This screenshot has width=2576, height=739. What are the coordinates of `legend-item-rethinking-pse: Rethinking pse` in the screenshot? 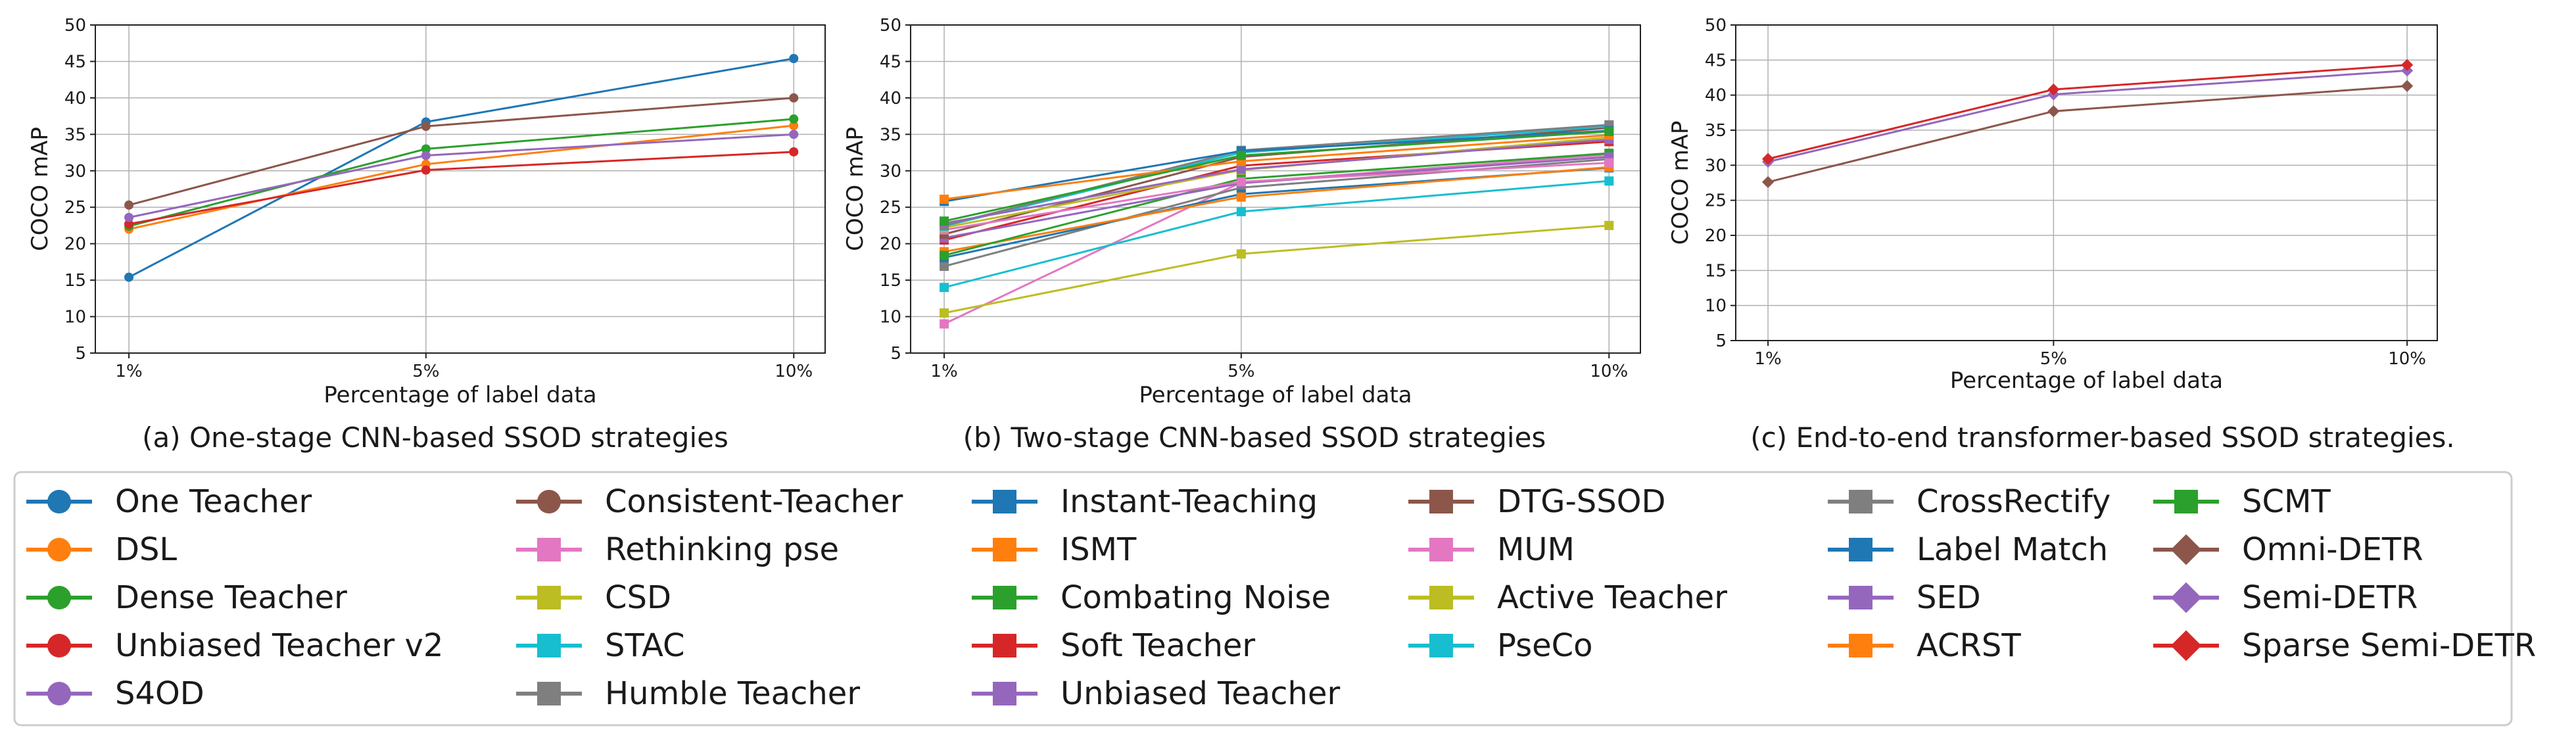 It's located at (678, 549).